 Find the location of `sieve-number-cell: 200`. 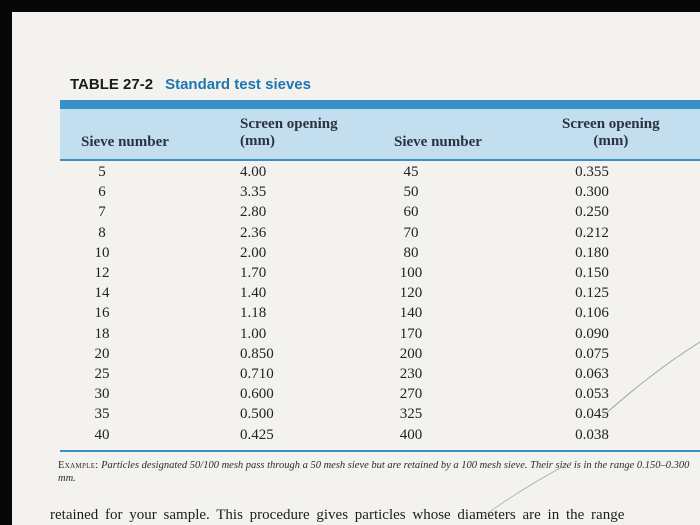

sieve-number-cell: 200 is located at coordinates (411, 353).